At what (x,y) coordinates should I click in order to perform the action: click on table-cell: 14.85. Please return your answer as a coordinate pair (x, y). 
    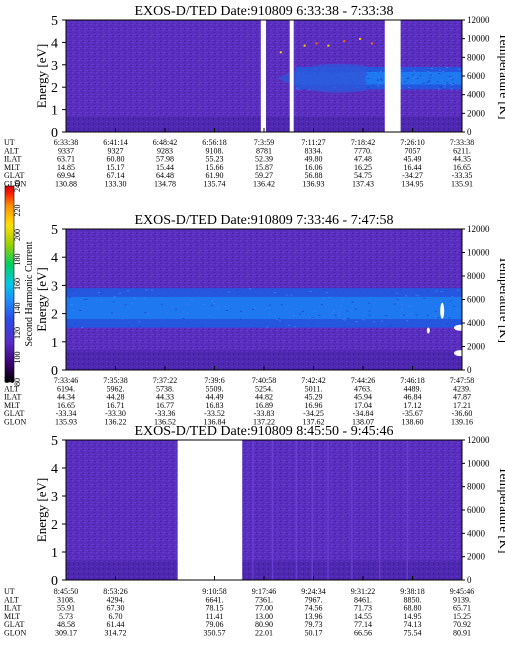
    Looking at the image, I should click on (66, 167).